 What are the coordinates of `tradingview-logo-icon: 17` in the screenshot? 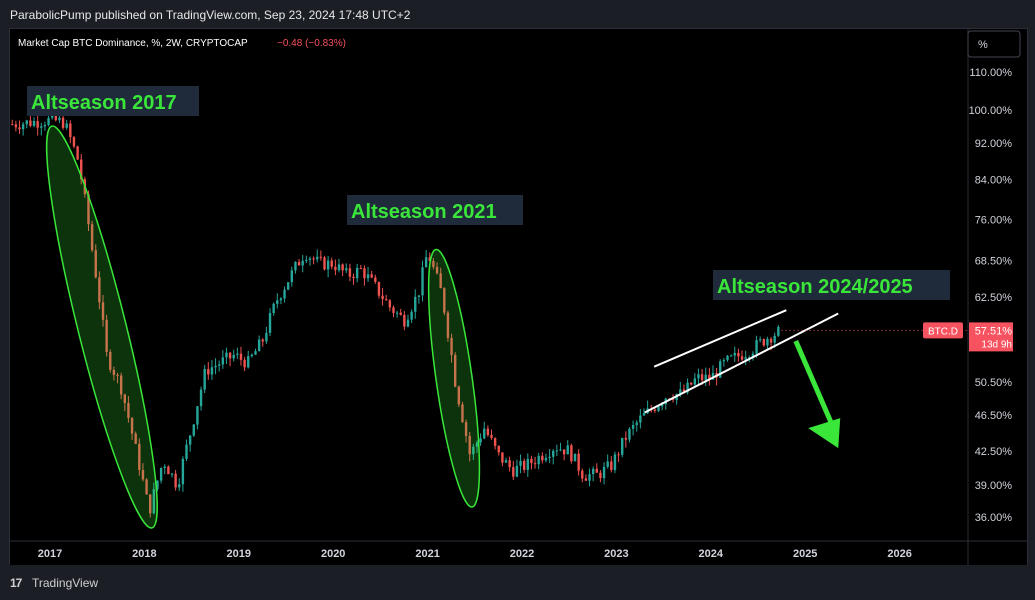 It's located at (16, 583).